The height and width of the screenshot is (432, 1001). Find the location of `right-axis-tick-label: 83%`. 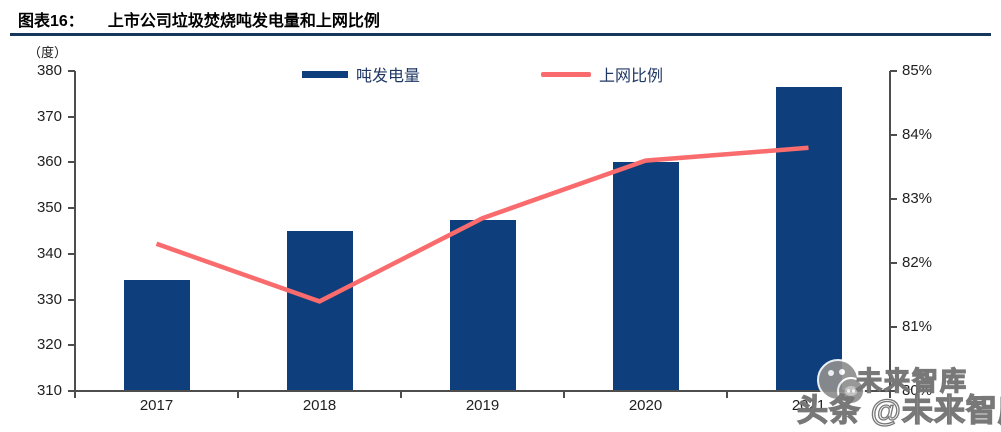

right-axis-tick-label: 83% is located at coordinates (917, 198).